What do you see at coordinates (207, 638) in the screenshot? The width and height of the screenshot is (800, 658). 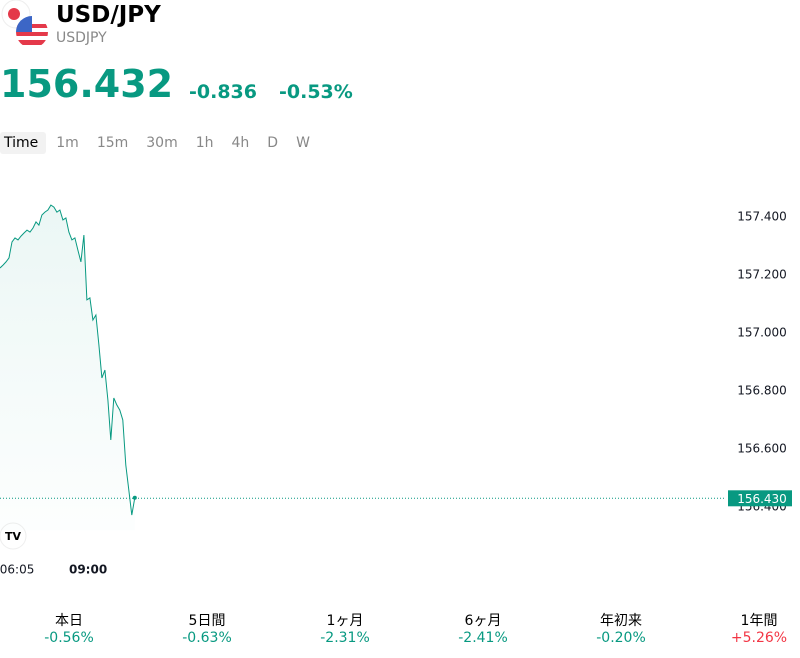 I see `period-value: -0.63%` at bounding box center [207, 638].